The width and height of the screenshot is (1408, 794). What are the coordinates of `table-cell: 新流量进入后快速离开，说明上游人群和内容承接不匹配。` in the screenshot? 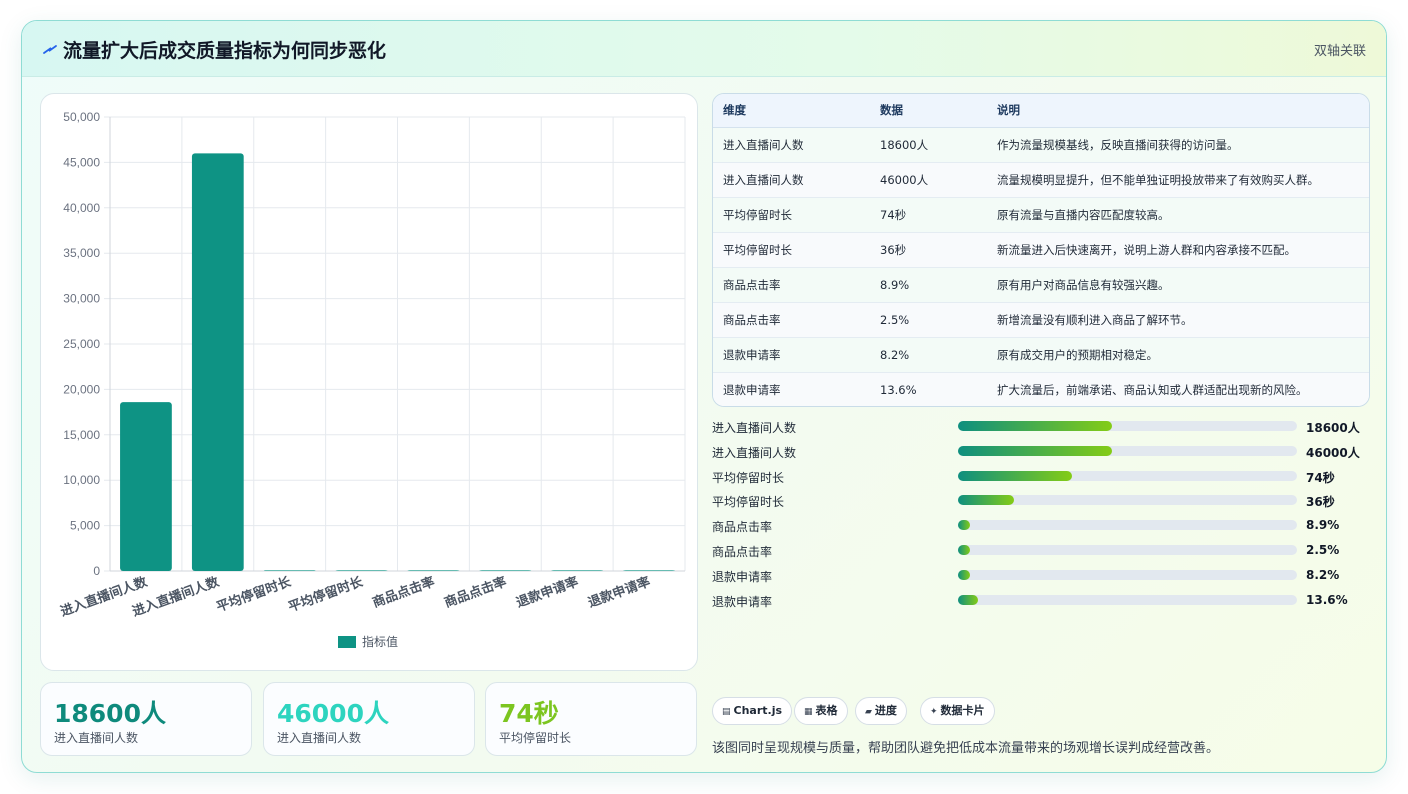 It's located at (1178, 250).